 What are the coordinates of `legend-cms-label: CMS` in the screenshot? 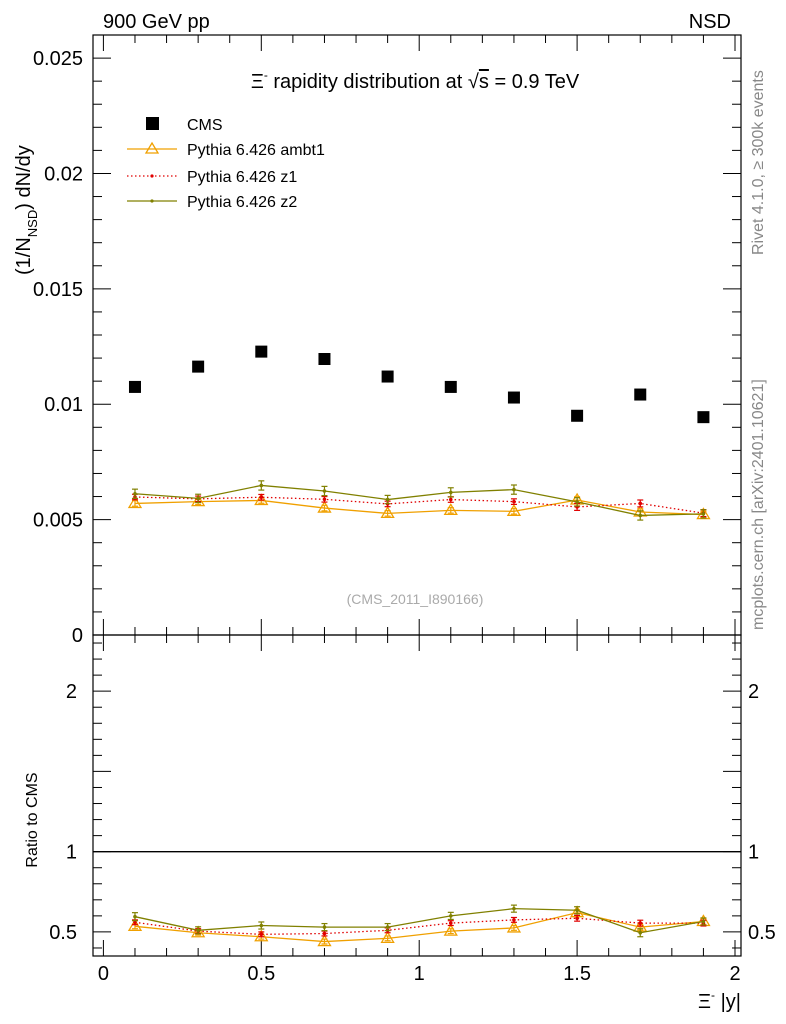 It's located at (205, 125).